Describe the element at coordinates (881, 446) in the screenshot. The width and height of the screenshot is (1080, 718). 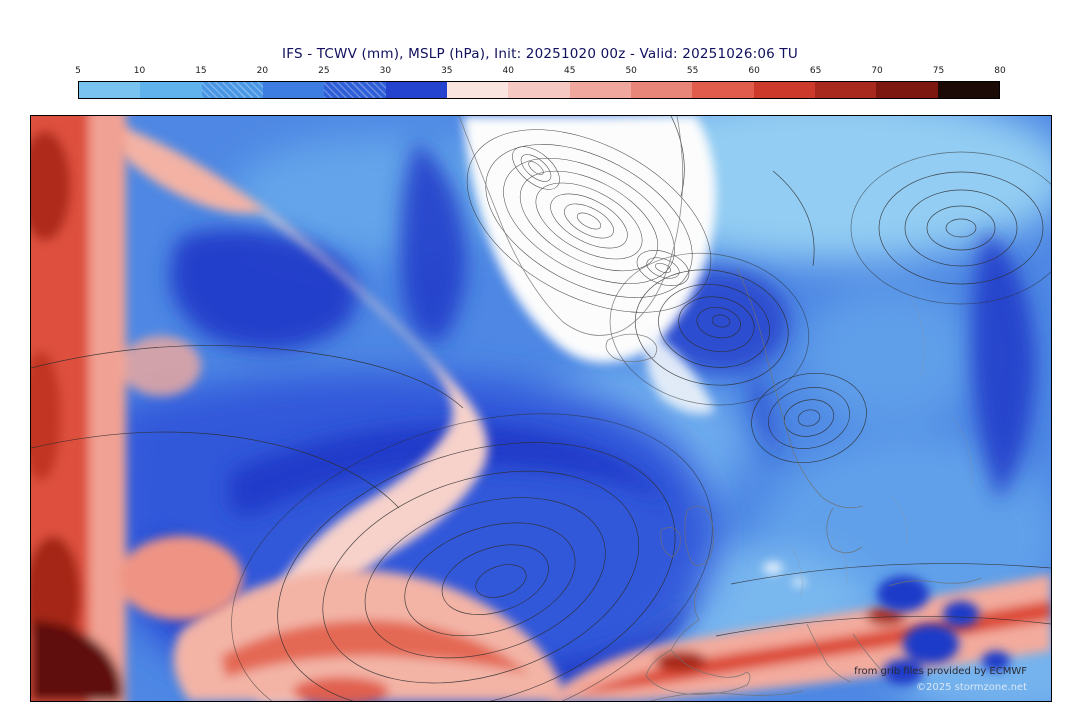
I see `country-borders` at that location.